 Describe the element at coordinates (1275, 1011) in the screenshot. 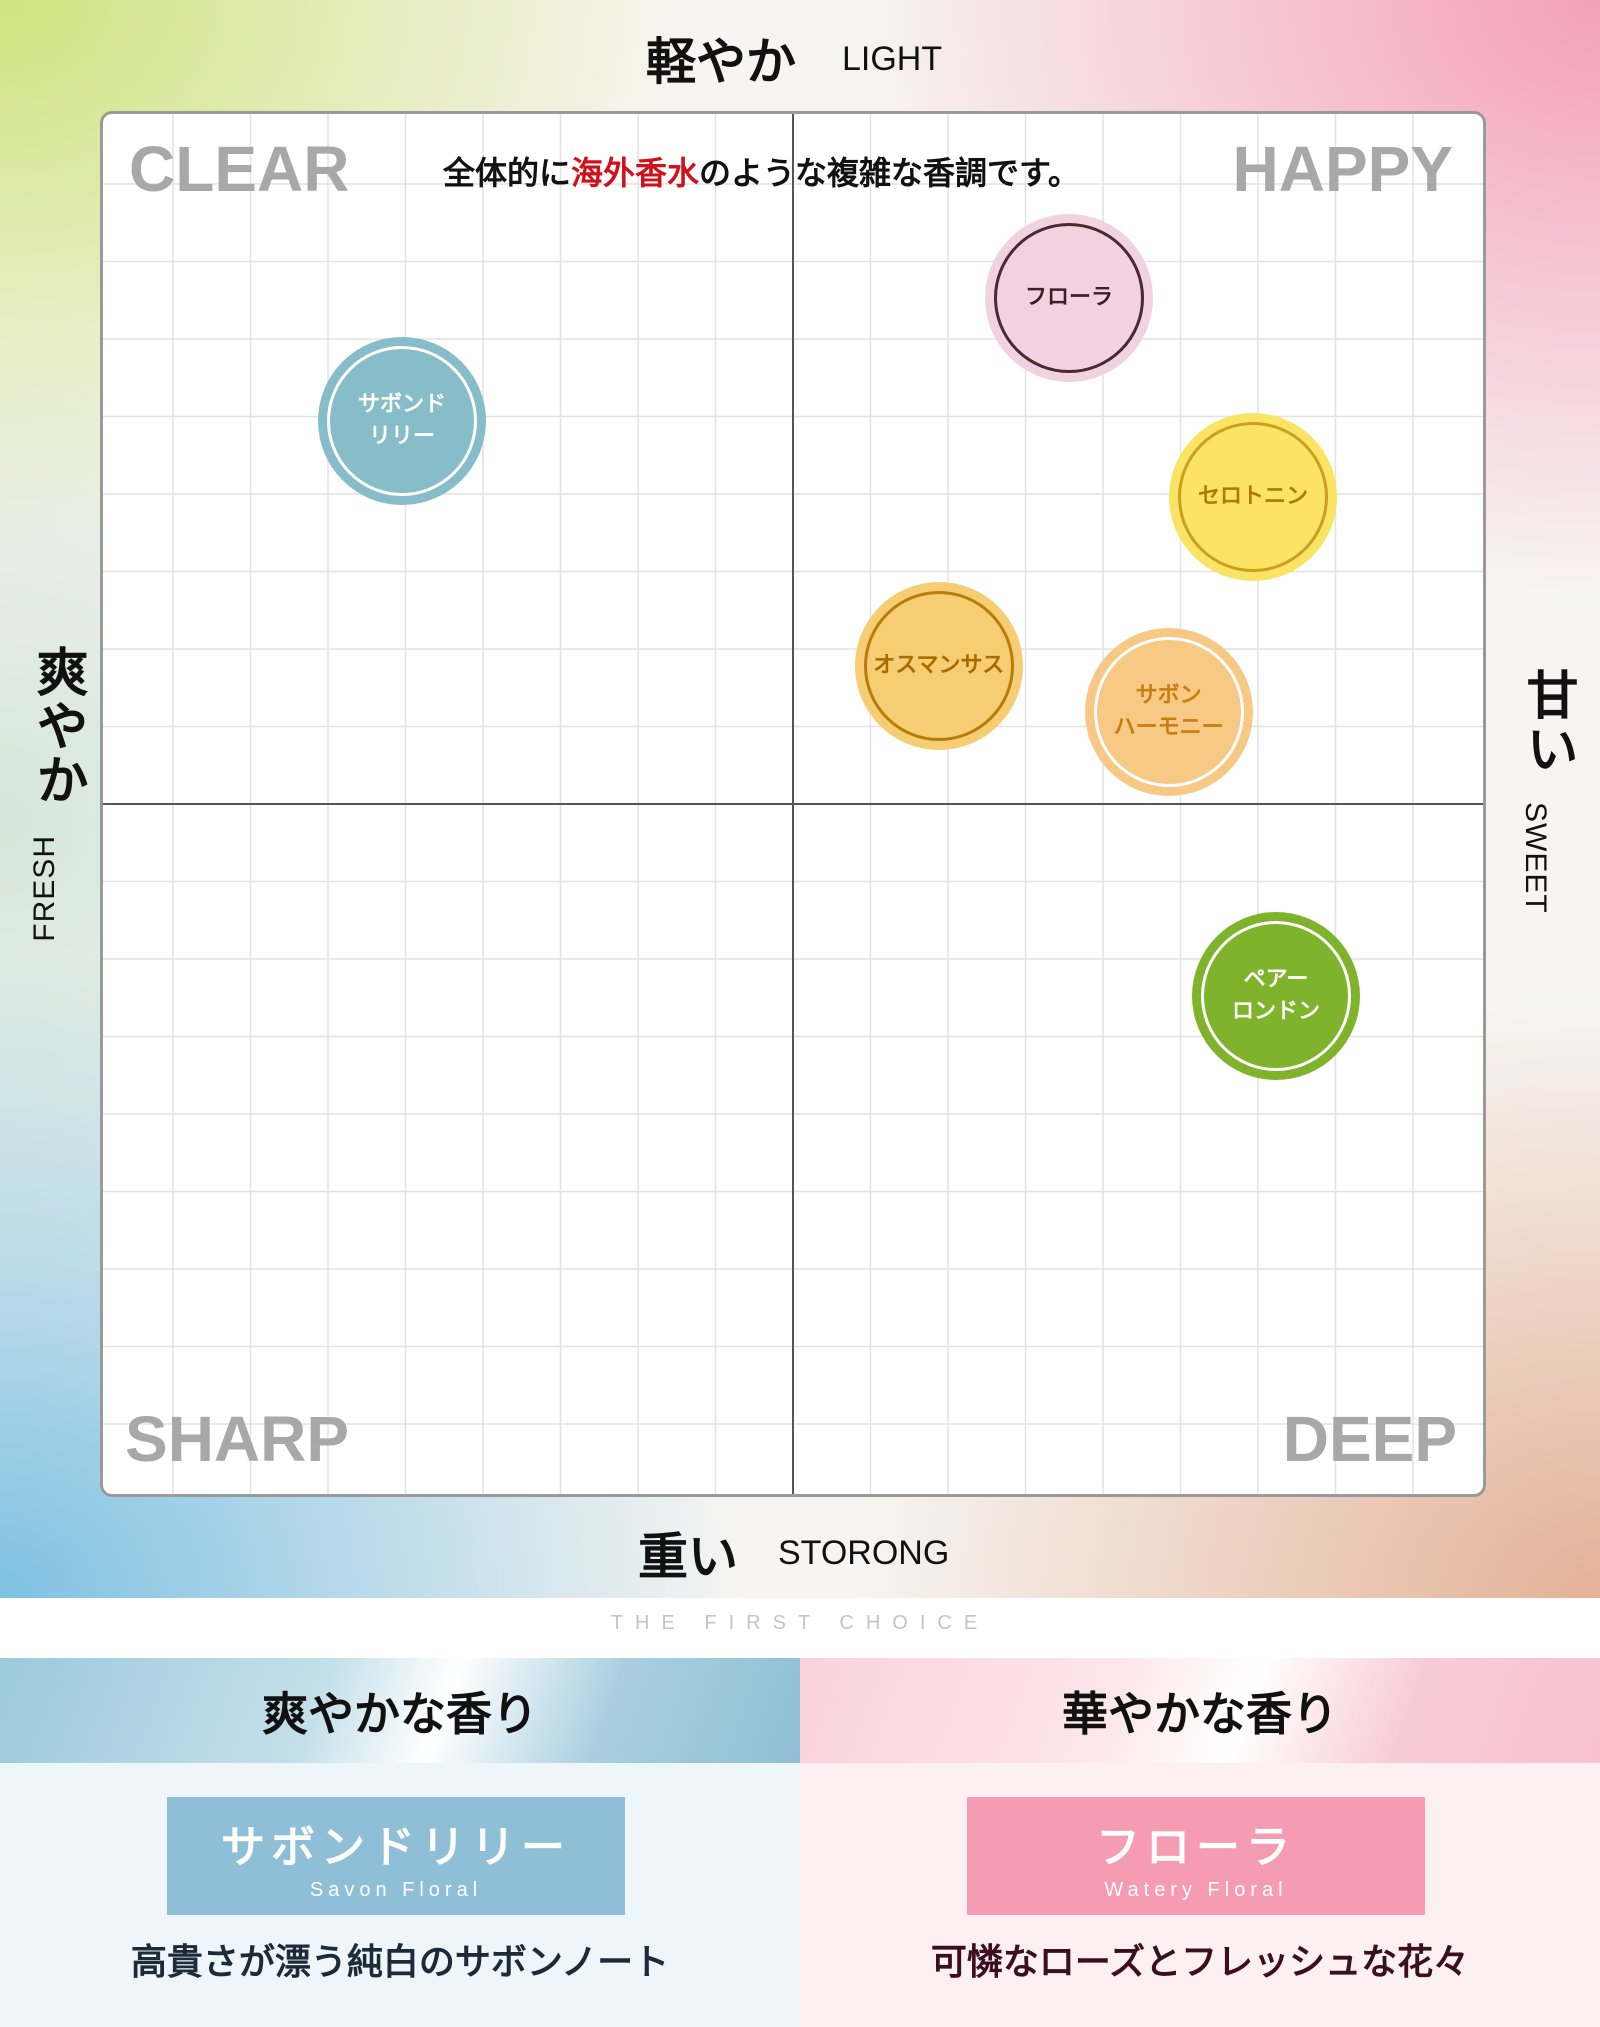

I see `bubble-label-line: ロンドン` at that location.